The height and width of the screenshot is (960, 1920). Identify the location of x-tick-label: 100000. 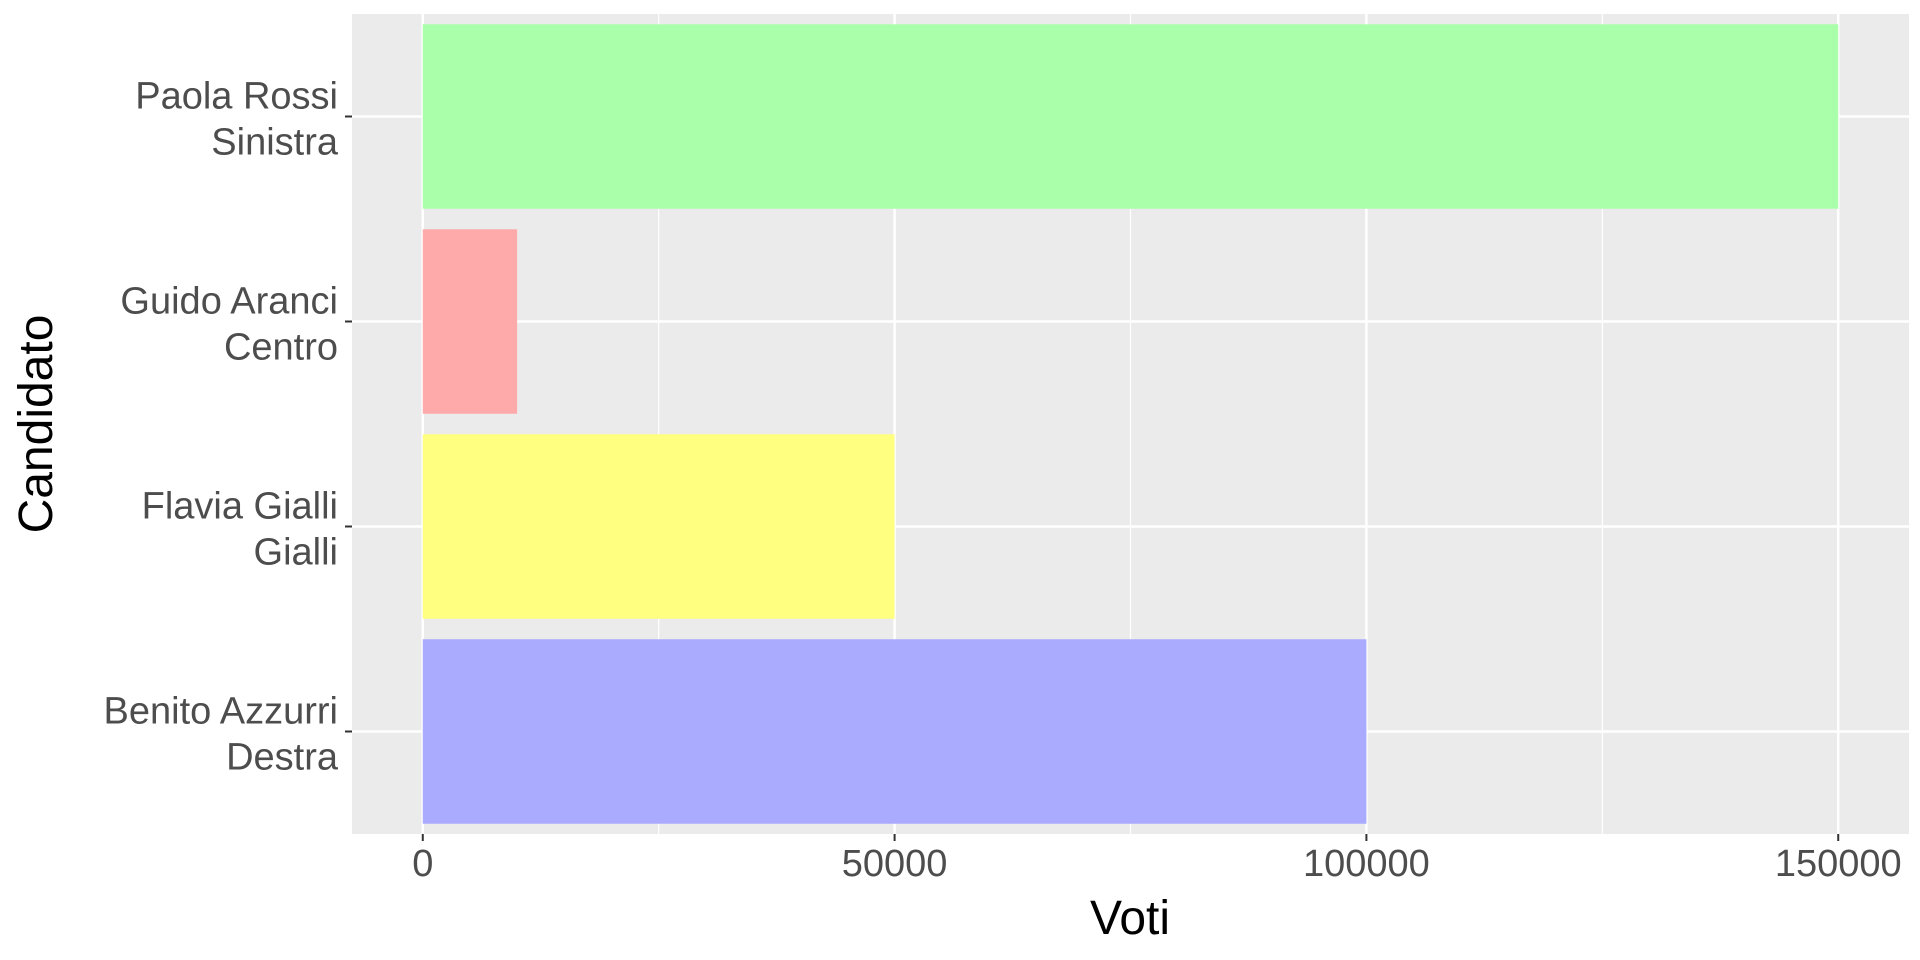
(1366, 864).